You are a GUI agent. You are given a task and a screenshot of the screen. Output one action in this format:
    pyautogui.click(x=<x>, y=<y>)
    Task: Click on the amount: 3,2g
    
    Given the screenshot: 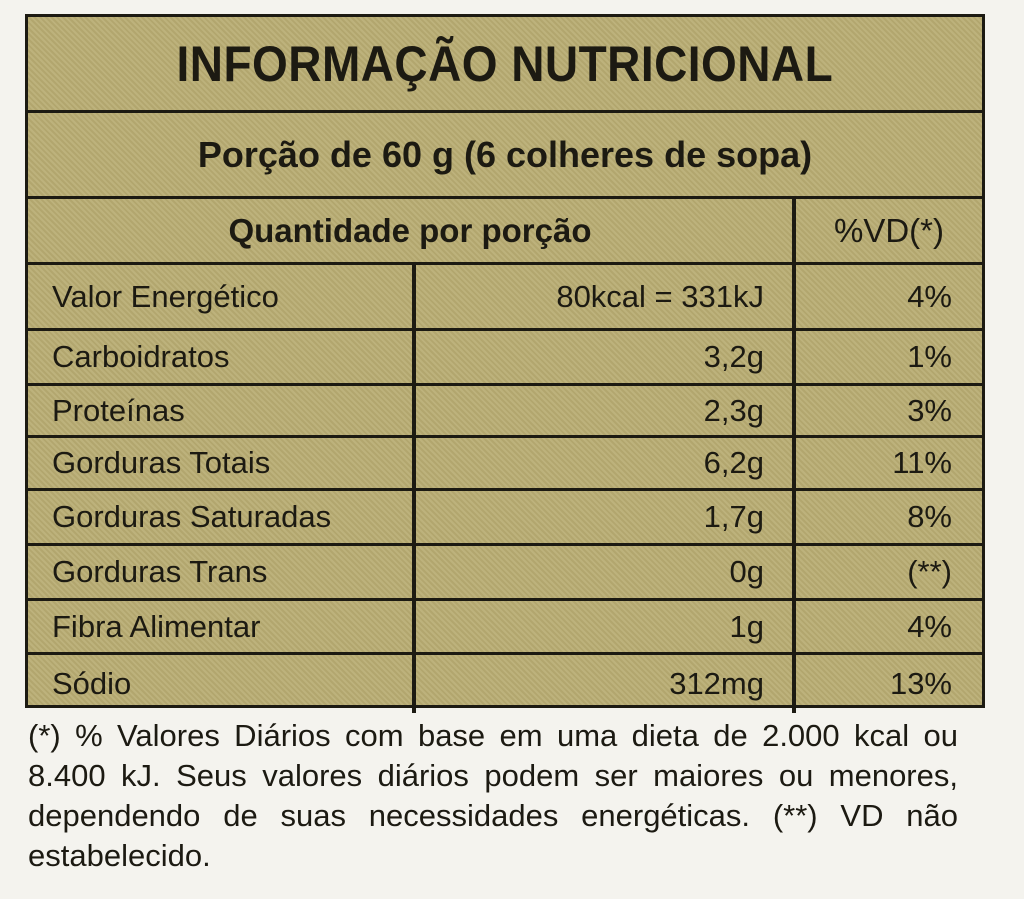 What is the action you would take?
    pyautogui.click(x=606, y=357)
    